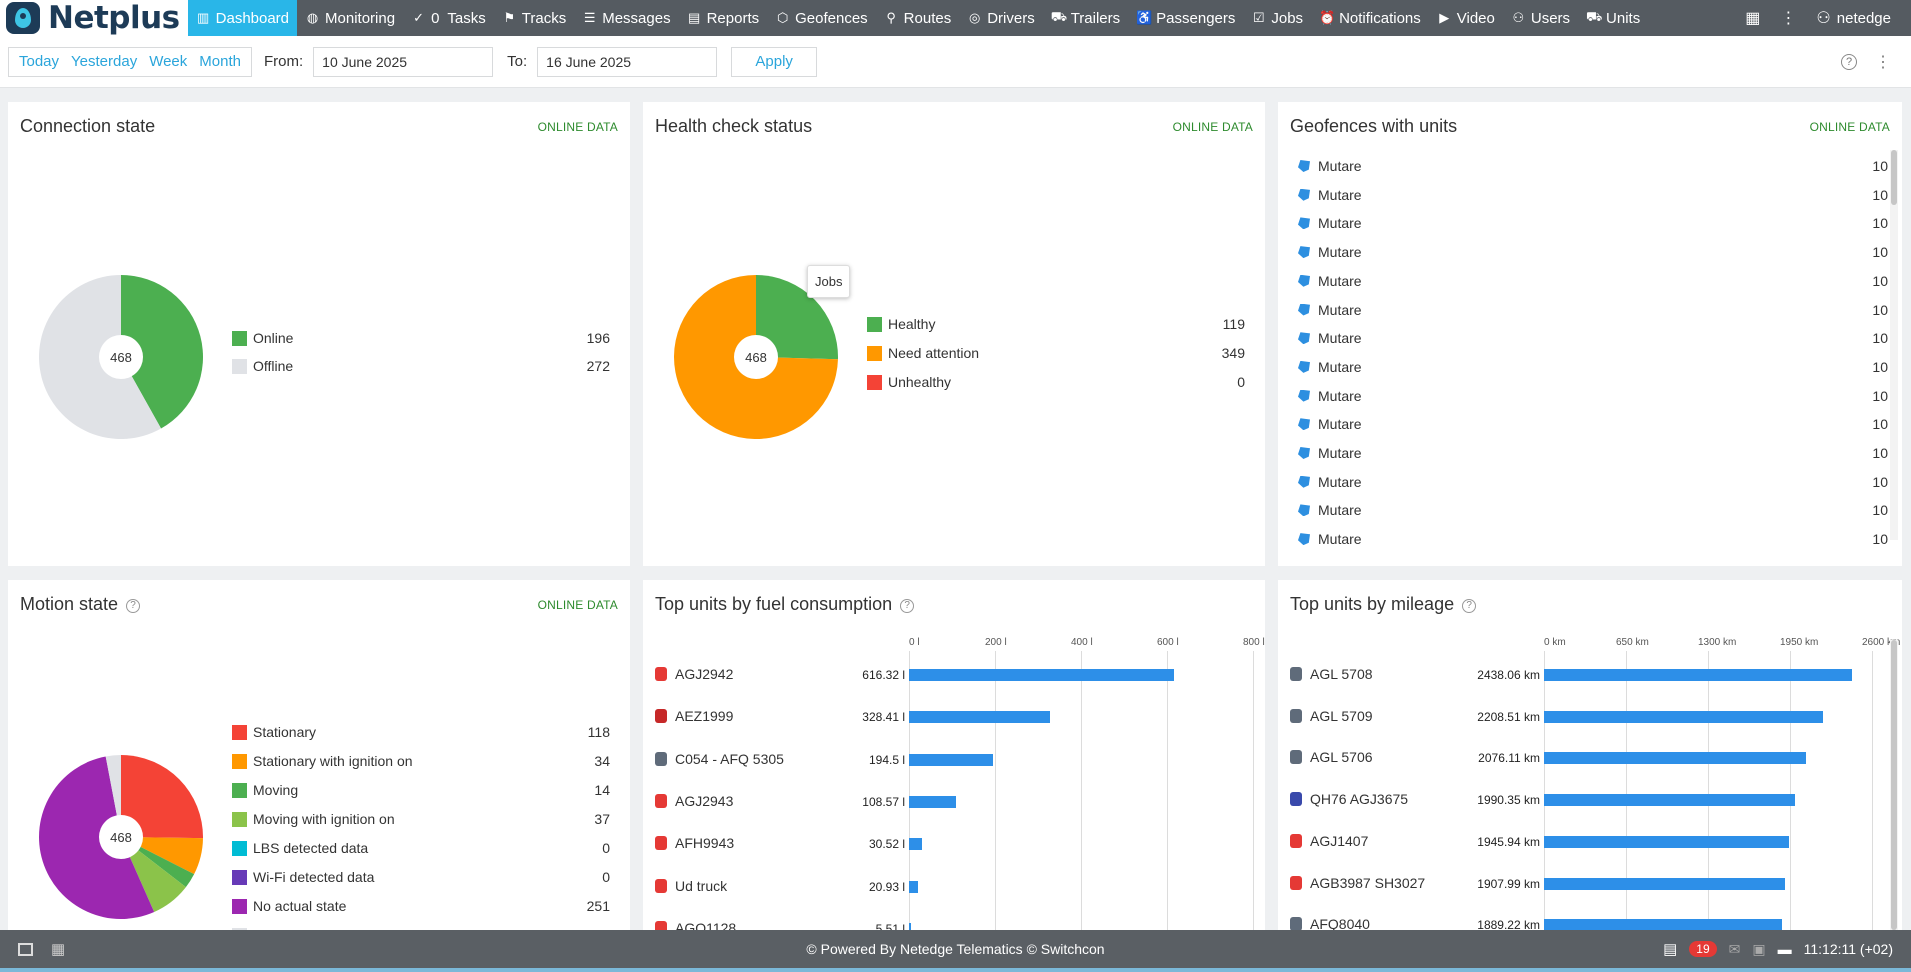 This screenshot has height=972, width=1911. Describe the element at coordinates (300, 848) in the screenshot. I see `legend-item: LBS detected data` at that location.